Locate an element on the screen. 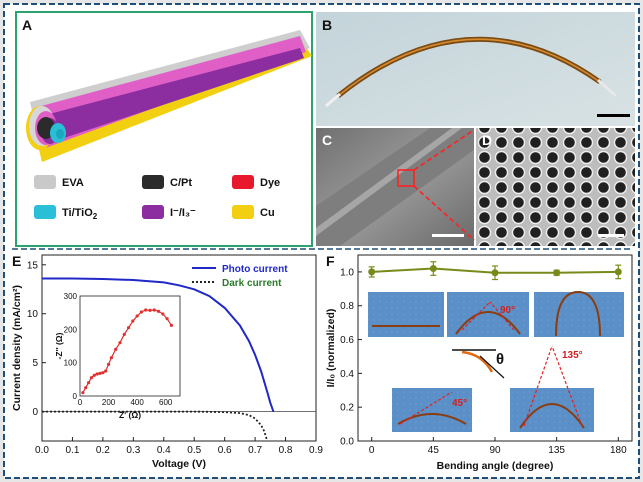  inset-ytick-label: 200 is located at coordinates (71, 329).